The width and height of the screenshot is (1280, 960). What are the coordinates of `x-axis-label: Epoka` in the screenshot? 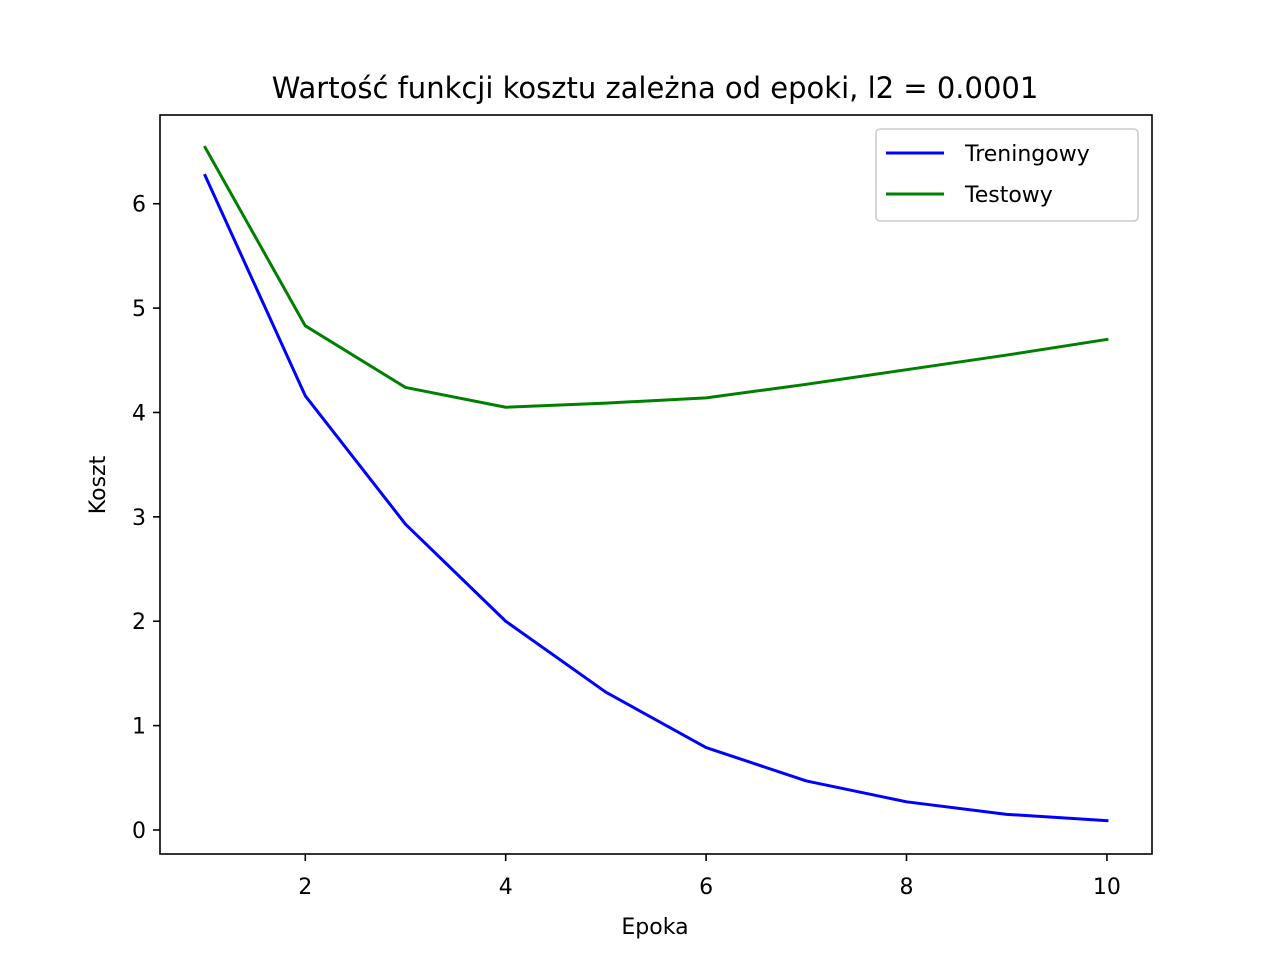 It's located at (654, 927).